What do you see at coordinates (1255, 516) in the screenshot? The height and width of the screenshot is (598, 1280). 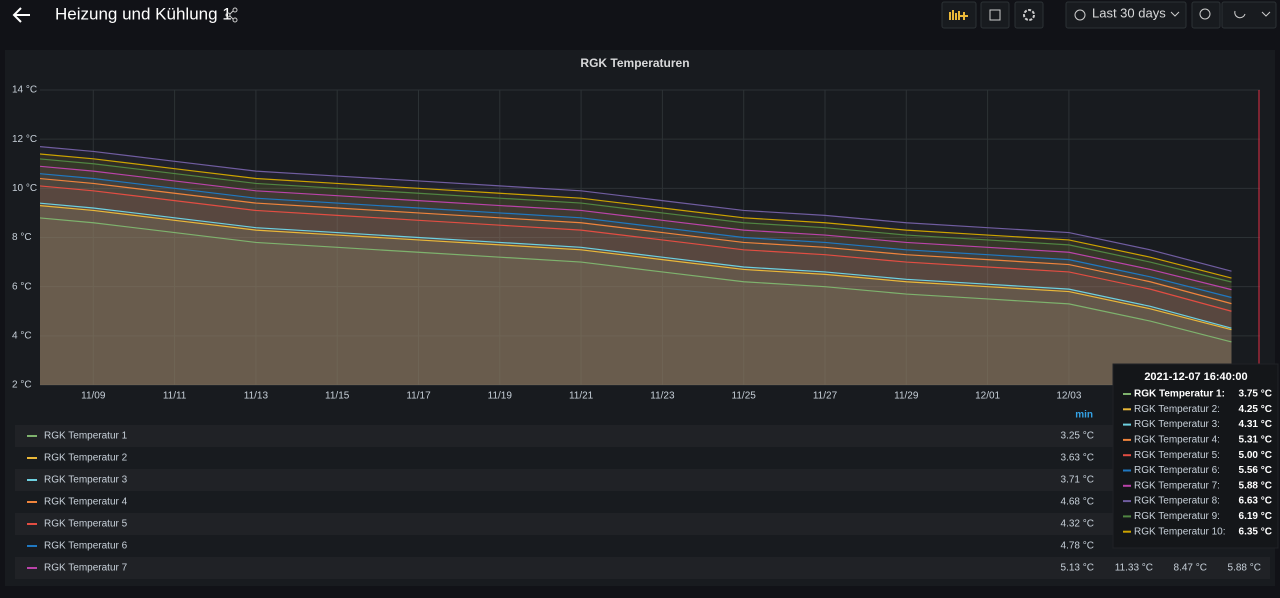 I see `tooltip-value: 6.19 °C` at bounding box center [1255, 516].